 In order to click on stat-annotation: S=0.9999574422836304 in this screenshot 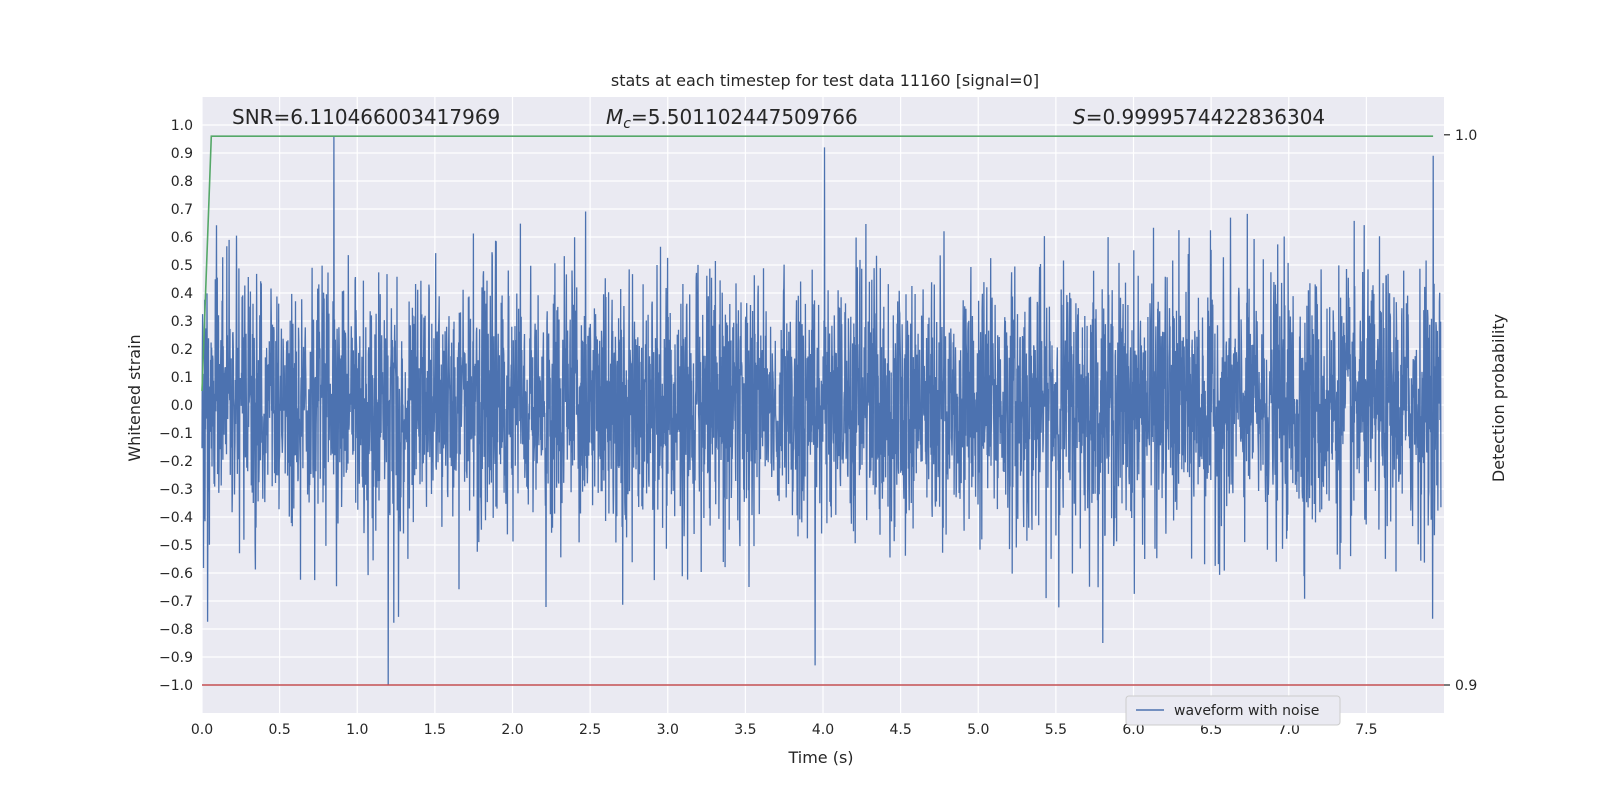, I will do `click(1199, 117)`.